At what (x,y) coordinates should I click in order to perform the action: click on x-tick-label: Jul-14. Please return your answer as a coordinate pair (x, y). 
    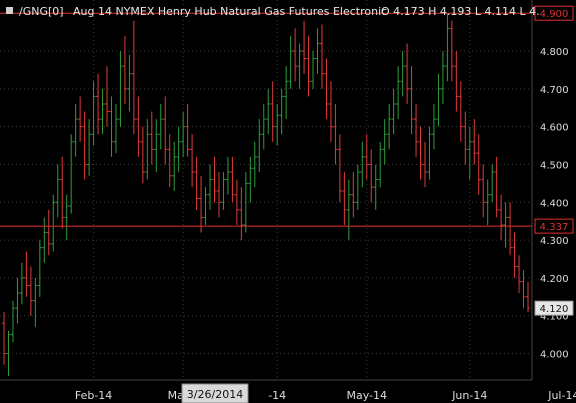
    Looking at the image, I should click on (561, 395).